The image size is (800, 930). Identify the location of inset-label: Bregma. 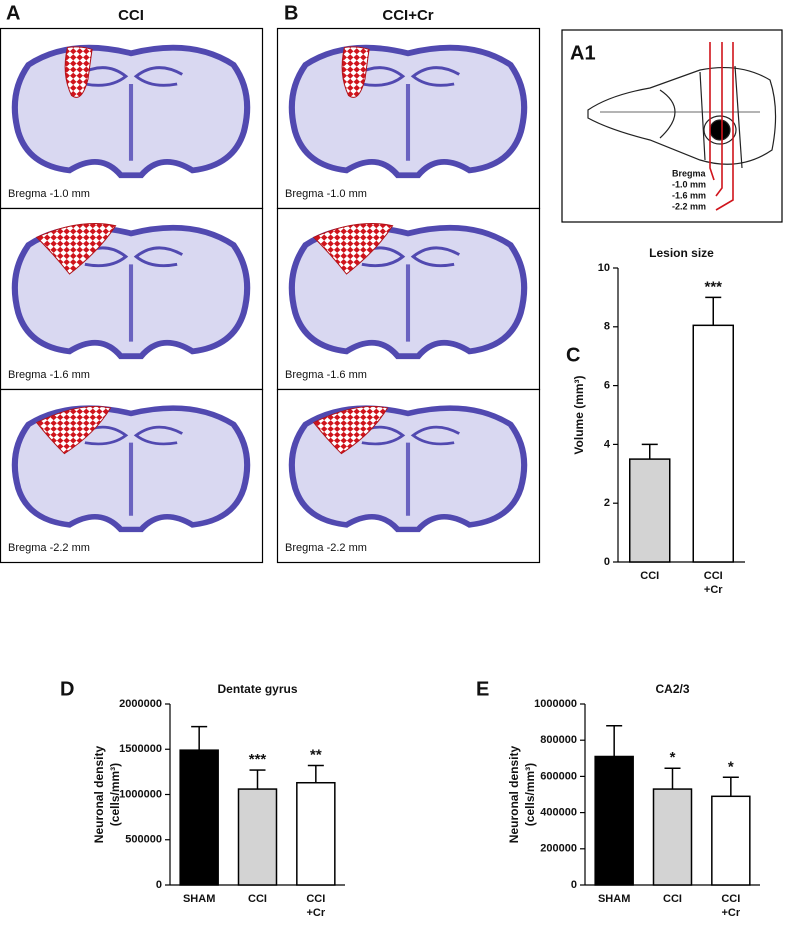
(689, 173).